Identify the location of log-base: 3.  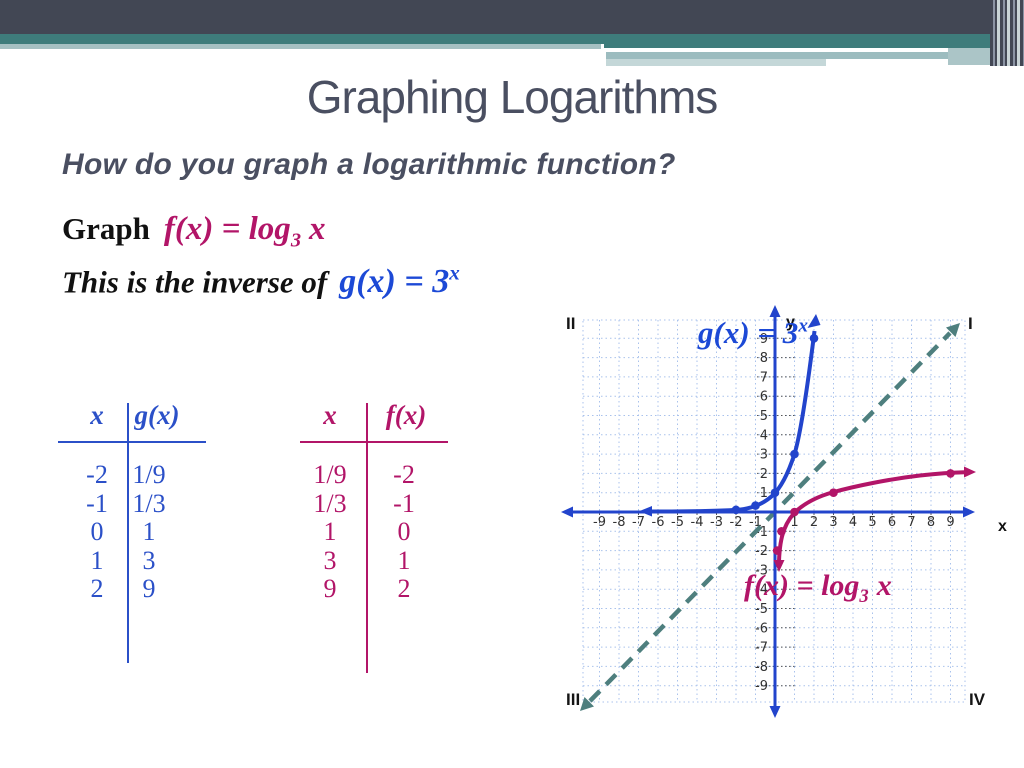
(296, 240).